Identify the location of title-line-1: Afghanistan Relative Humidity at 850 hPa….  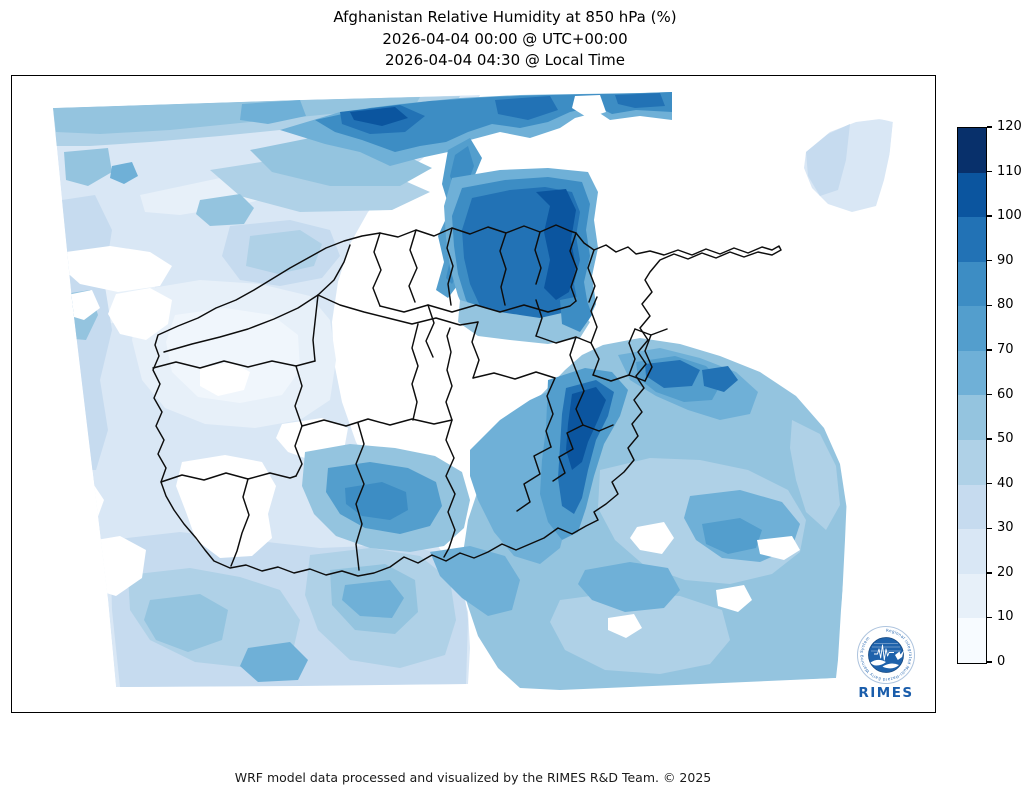
(505, 17).